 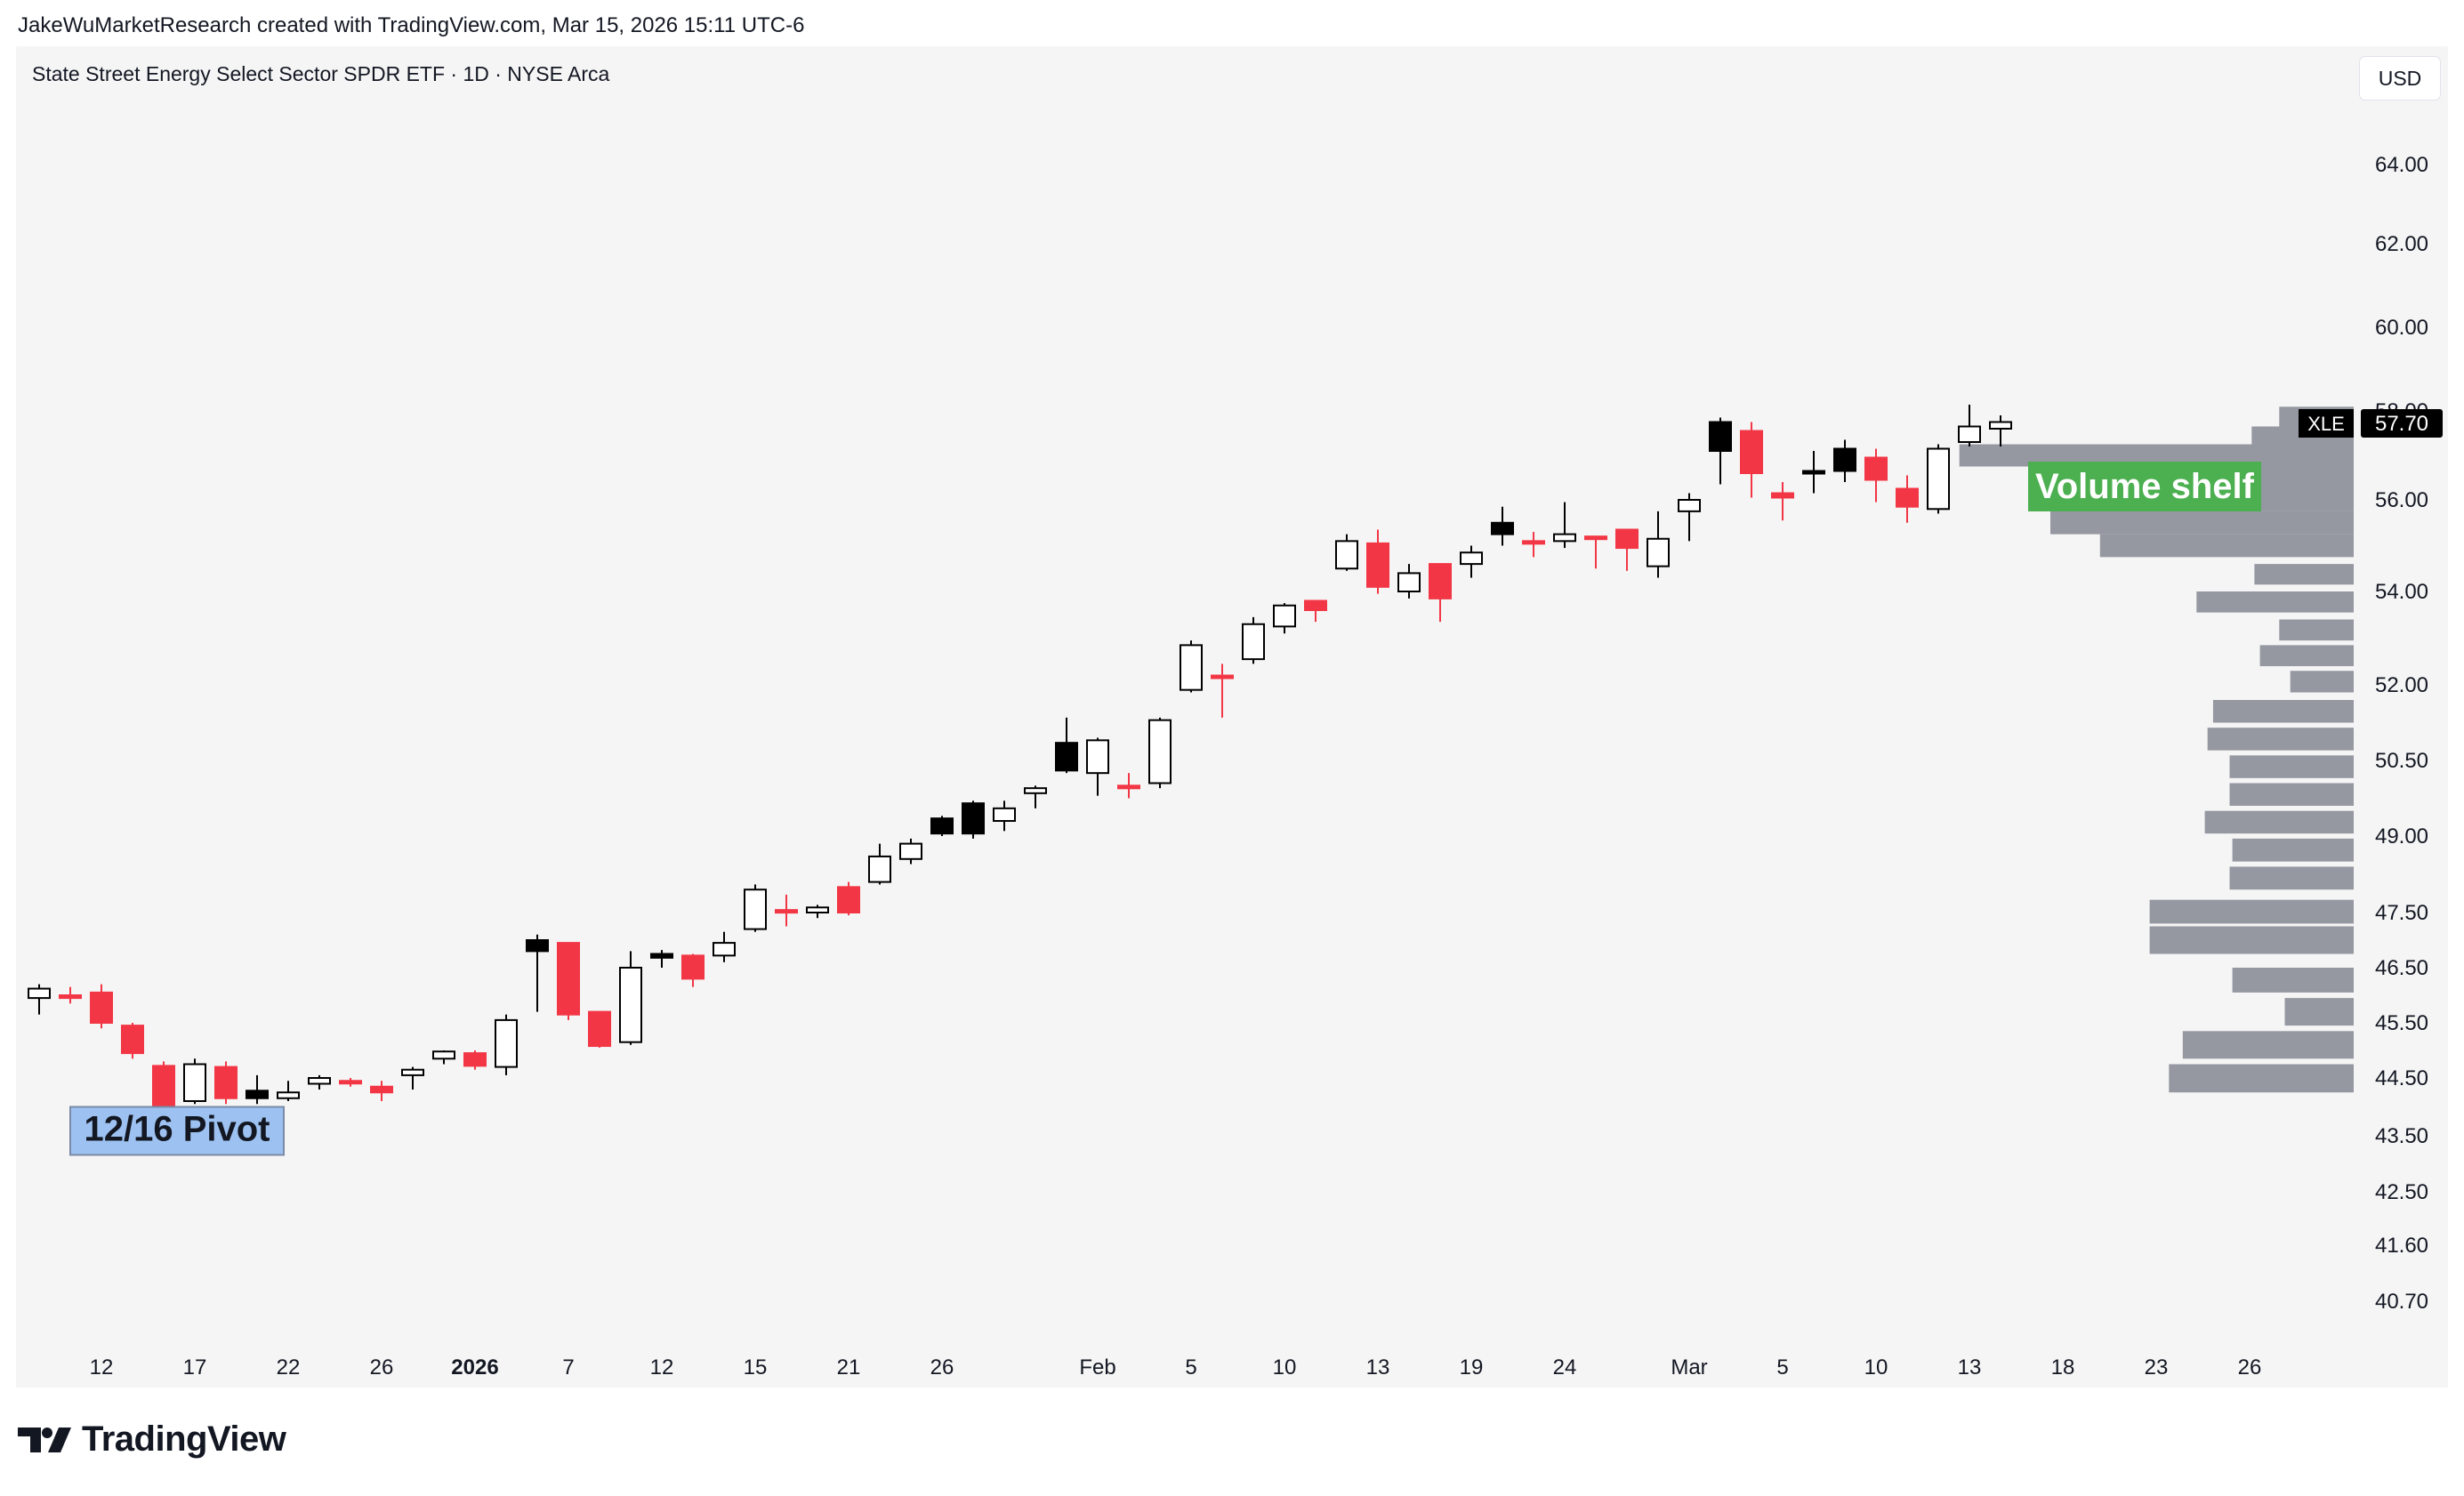 I want to click on price-axis-label: 42.50, so click(x=2401, y=1192).